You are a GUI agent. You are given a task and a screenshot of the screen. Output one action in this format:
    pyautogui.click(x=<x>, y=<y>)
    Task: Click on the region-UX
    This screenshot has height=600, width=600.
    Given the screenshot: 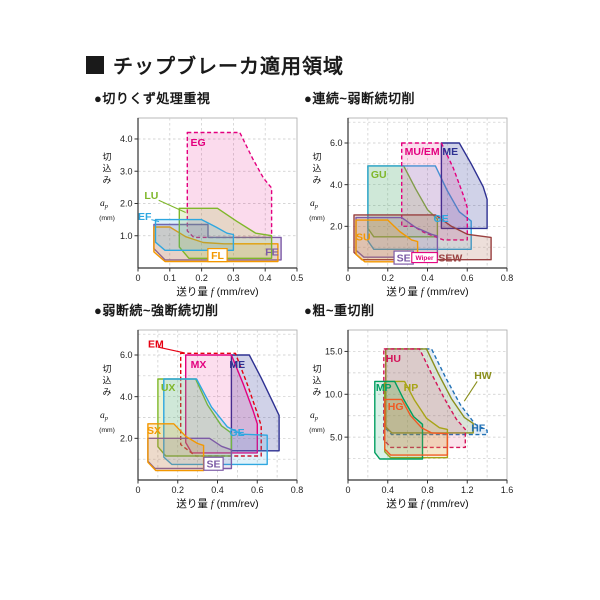 What is the action you would take?
    pyautogui.click(x=195, y=417)
    